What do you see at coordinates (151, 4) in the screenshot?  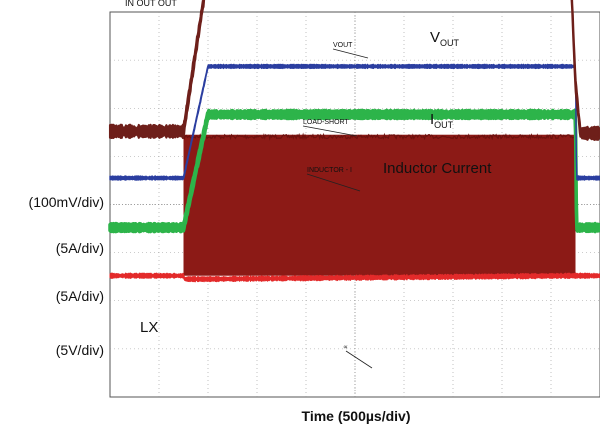 I see `top-caption-fragment: IN OUT OUT` at bounding box center [151, 4].